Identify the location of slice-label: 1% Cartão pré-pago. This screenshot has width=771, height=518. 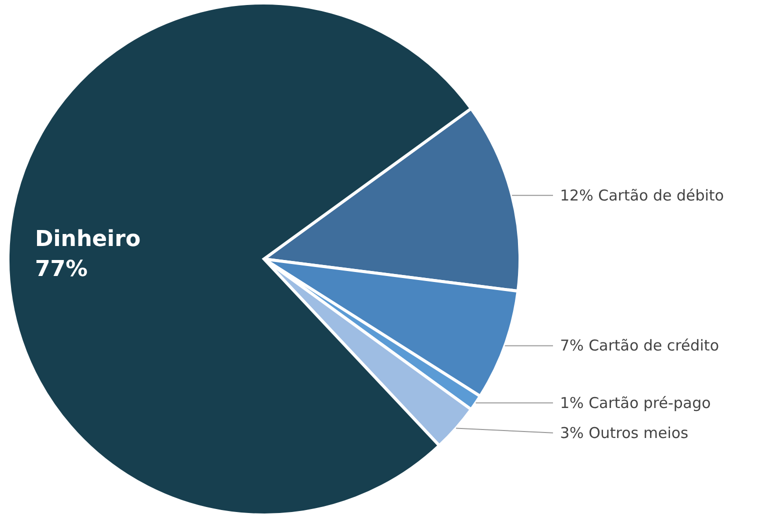
(635, 403).